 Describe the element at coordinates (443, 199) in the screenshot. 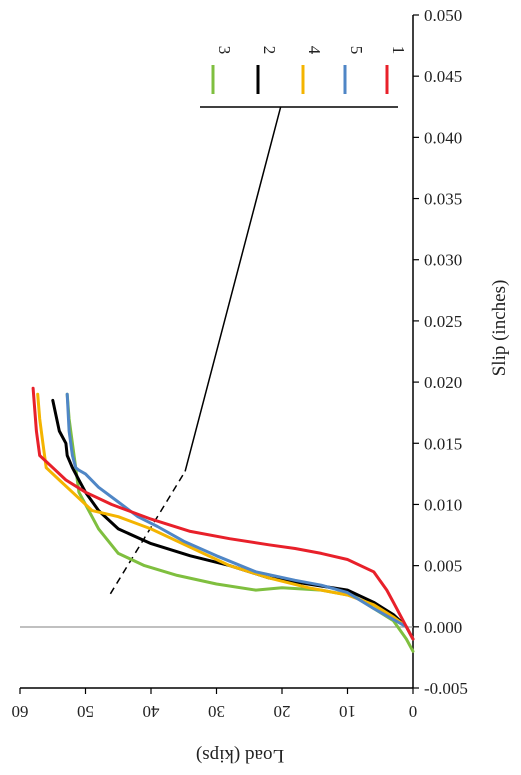

I see `y-tick-label: 0.035` at that location.